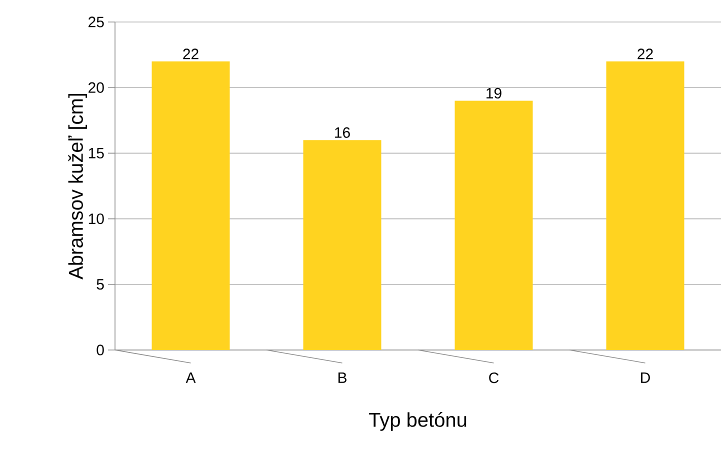 The height and width of the screenshot is (468, 721). What do you see at coordinates (96, 87) in the screenshot?
I see `y-tick-label: 20` at bounding box center [96, 87].